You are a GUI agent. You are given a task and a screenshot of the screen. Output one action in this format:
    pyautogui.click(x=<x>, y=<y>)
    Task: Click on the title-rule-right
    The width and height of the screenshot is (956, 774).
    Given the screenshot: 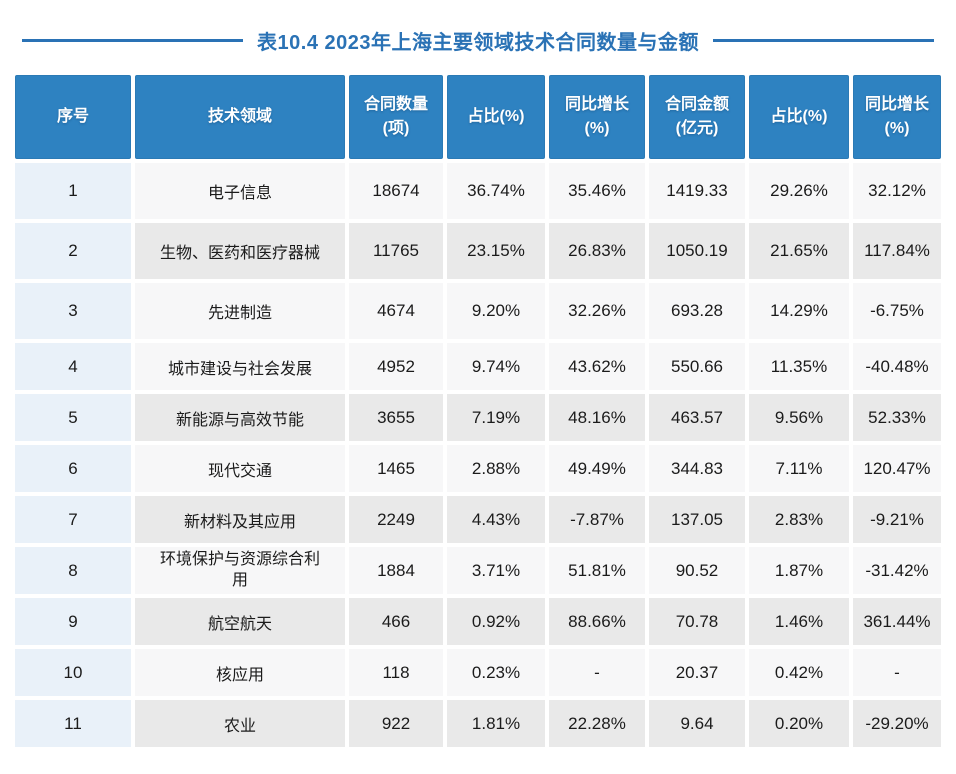 What is the action you would take?
    pyautogui.click(x=824, y=40)
    